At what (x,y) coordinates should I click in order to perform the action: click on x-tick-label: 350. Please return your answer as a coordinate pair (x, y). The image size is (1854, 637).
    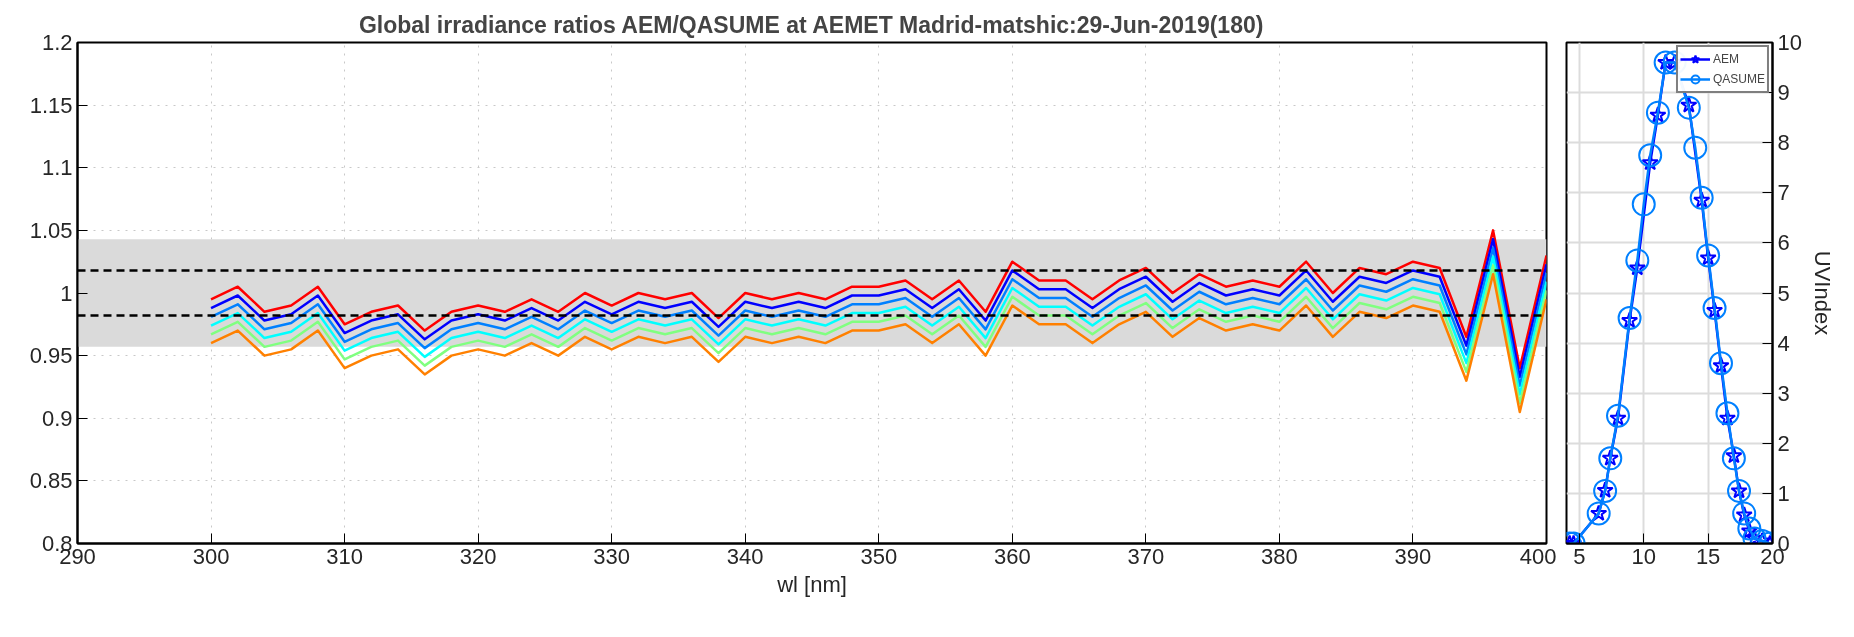
    Looking at the image, I should click on (879, 556).